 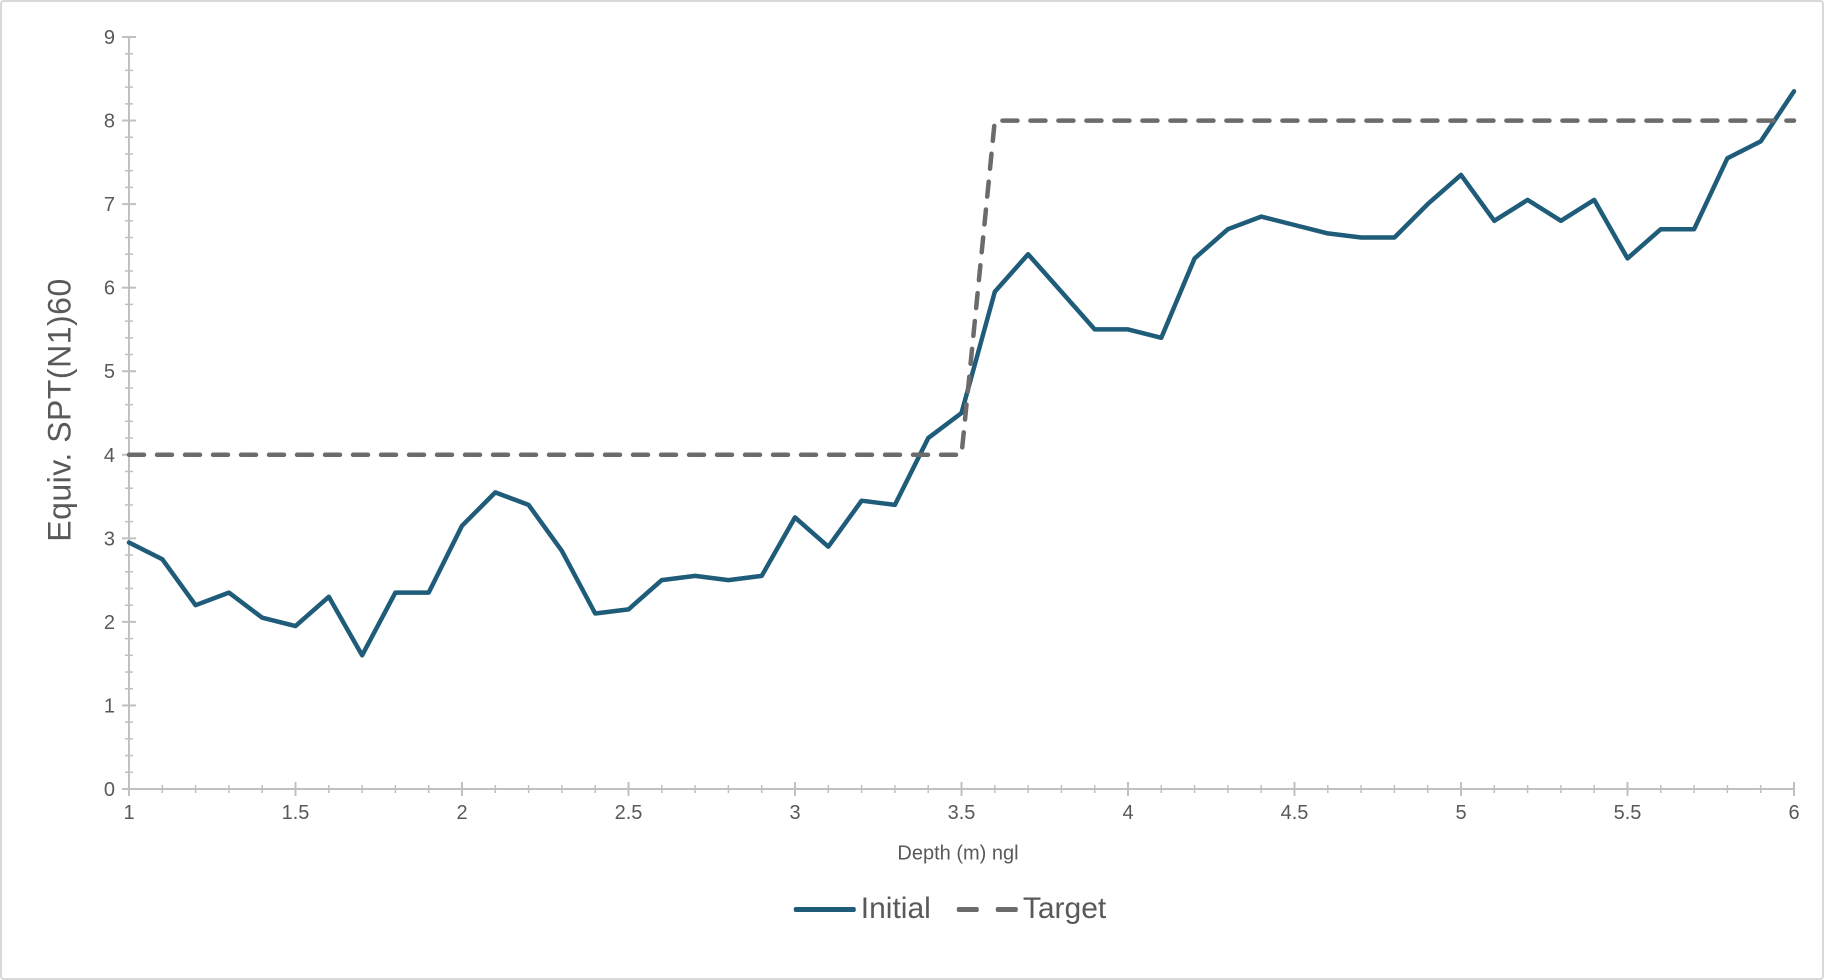 What do you see at coordinates (109, 205) in the screenshot?
I see `y-tick-label-7: 7` at bounding box center [109, 205].